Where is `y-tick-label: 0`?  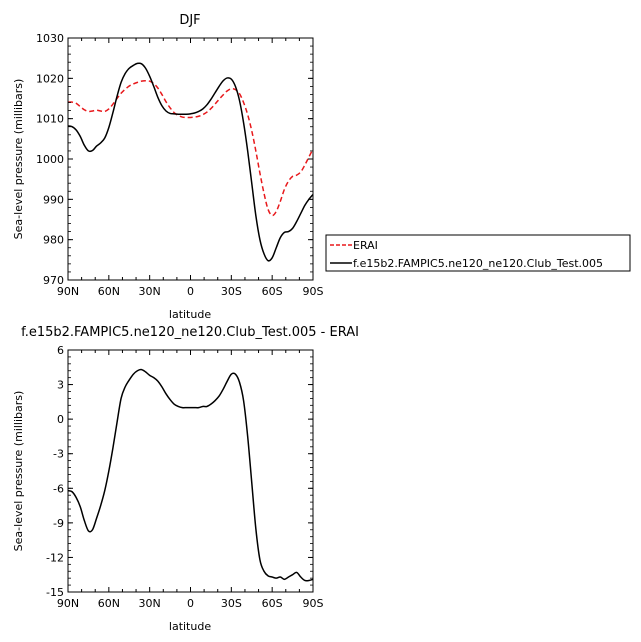 y-tick-label: 0 is located at coordinates (60, 419).